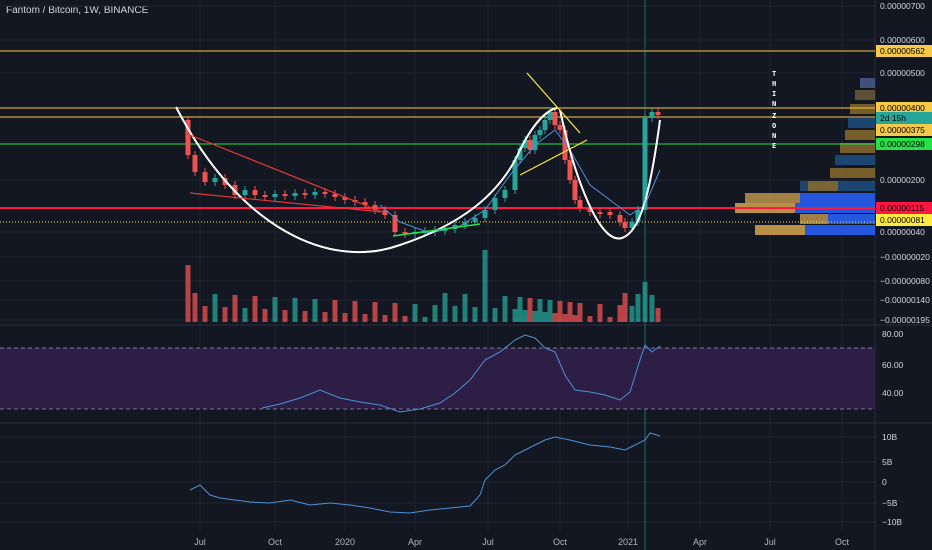 The width and height of the screenshot is (932, 550). What do you see at coordinates (905, 281) in the screenshot?
I see `price-axis-label: −0.00000080` at bounding box center [905, 281].